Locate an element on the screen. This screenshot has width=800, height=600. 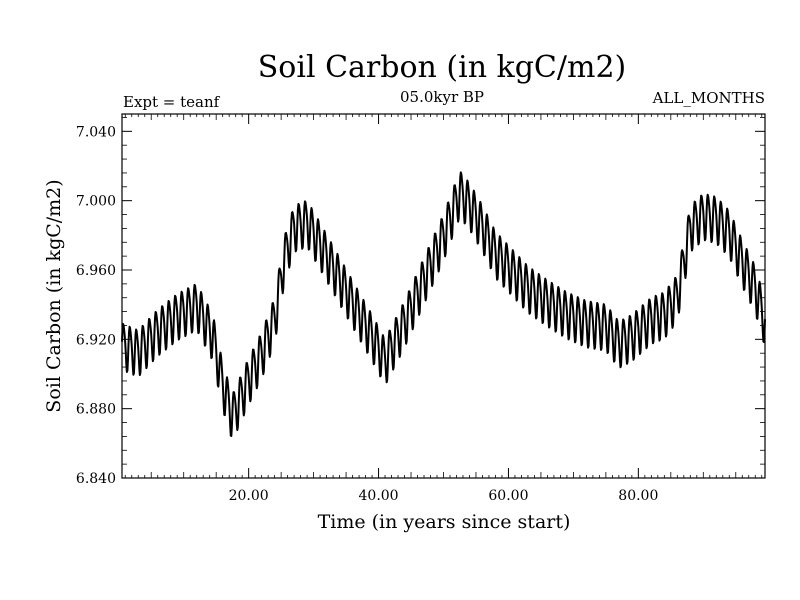
y-tick-label: 6.880 is located at coordinates (96, 410).